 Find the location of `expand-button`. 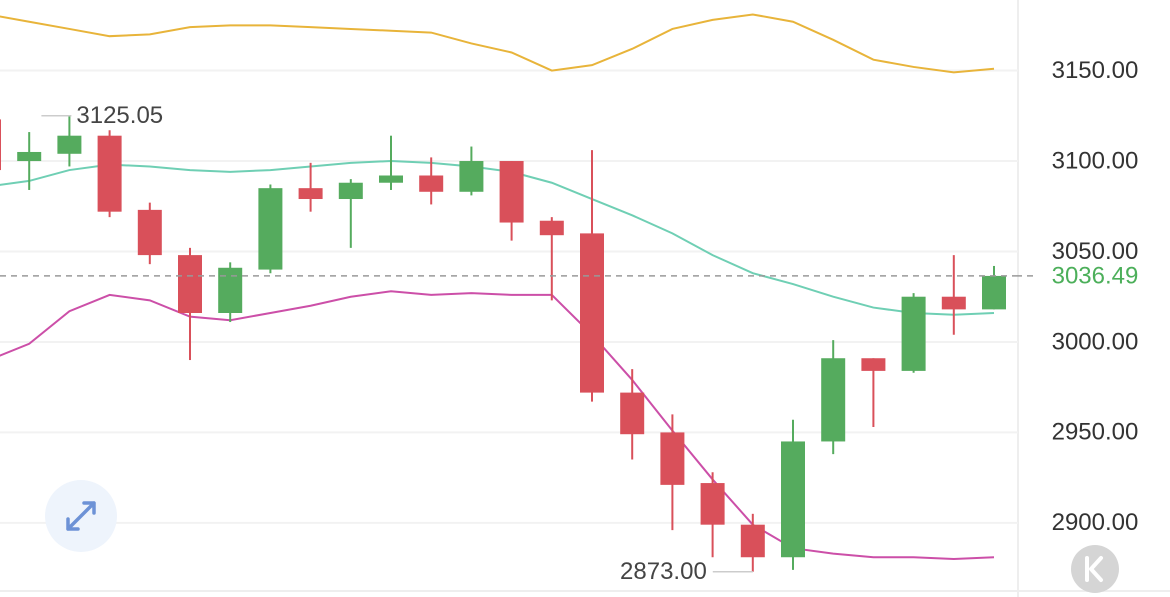

expand-button is located at coordinates (81, 516).